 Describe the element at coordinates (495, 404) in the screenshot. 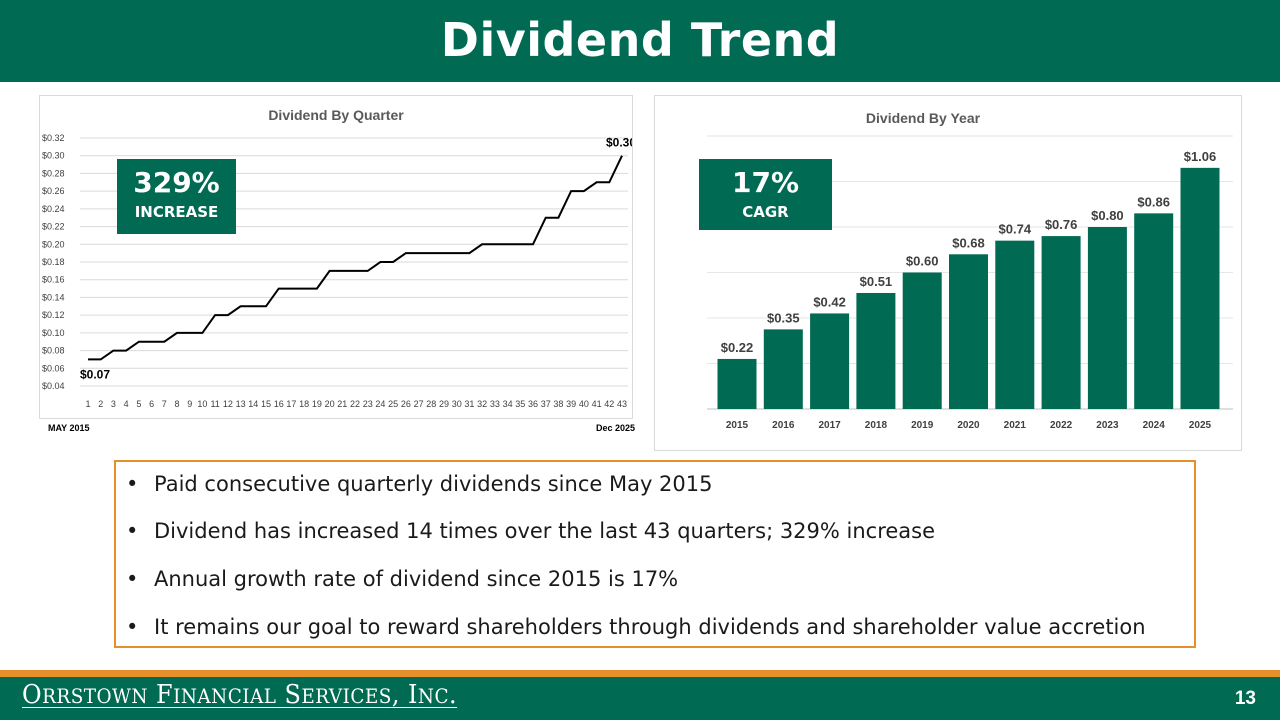

I see `quarter-x-tick: 33` at that location.